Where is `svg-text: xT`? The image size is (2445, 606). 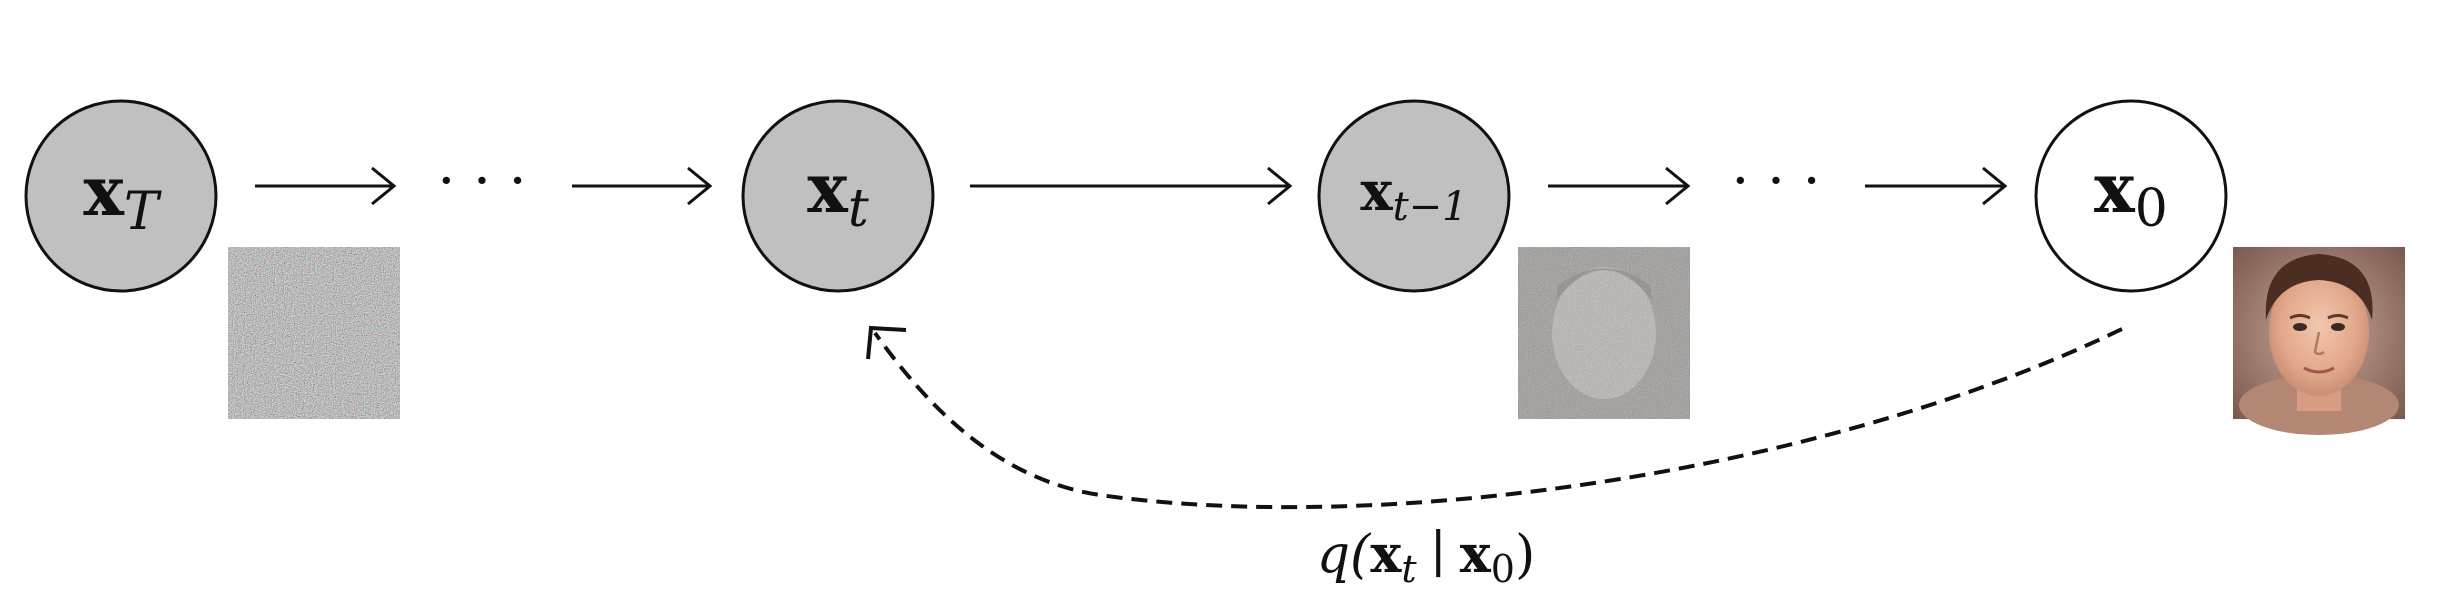 svg-text: xT is located at coordinates (122, 197).